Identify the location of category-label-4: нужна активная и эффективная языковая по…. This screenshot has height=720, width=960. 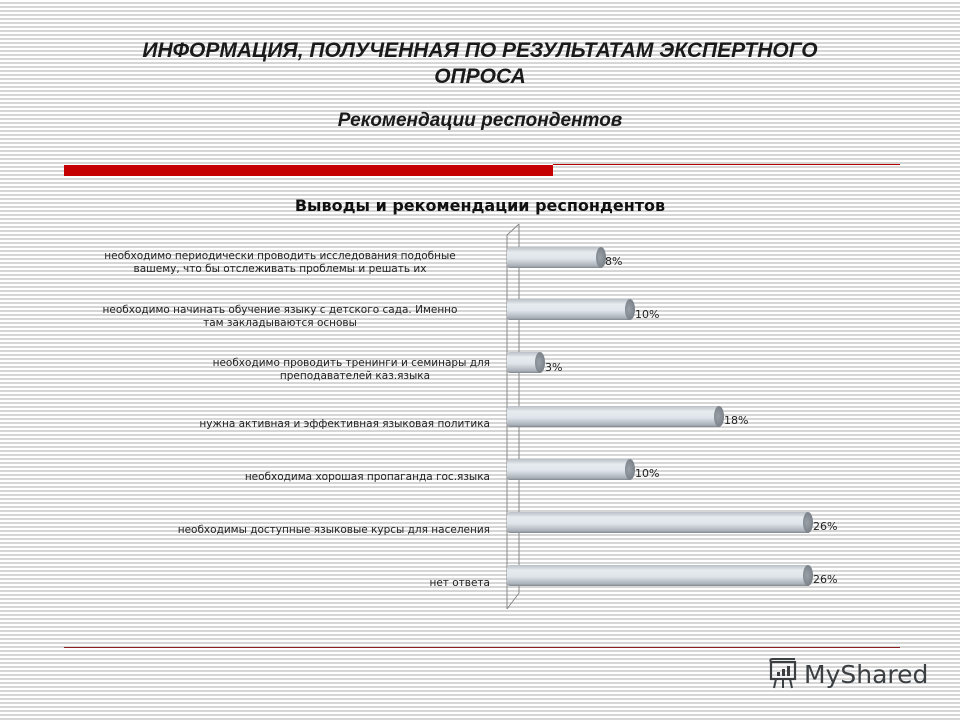
(344, 424).